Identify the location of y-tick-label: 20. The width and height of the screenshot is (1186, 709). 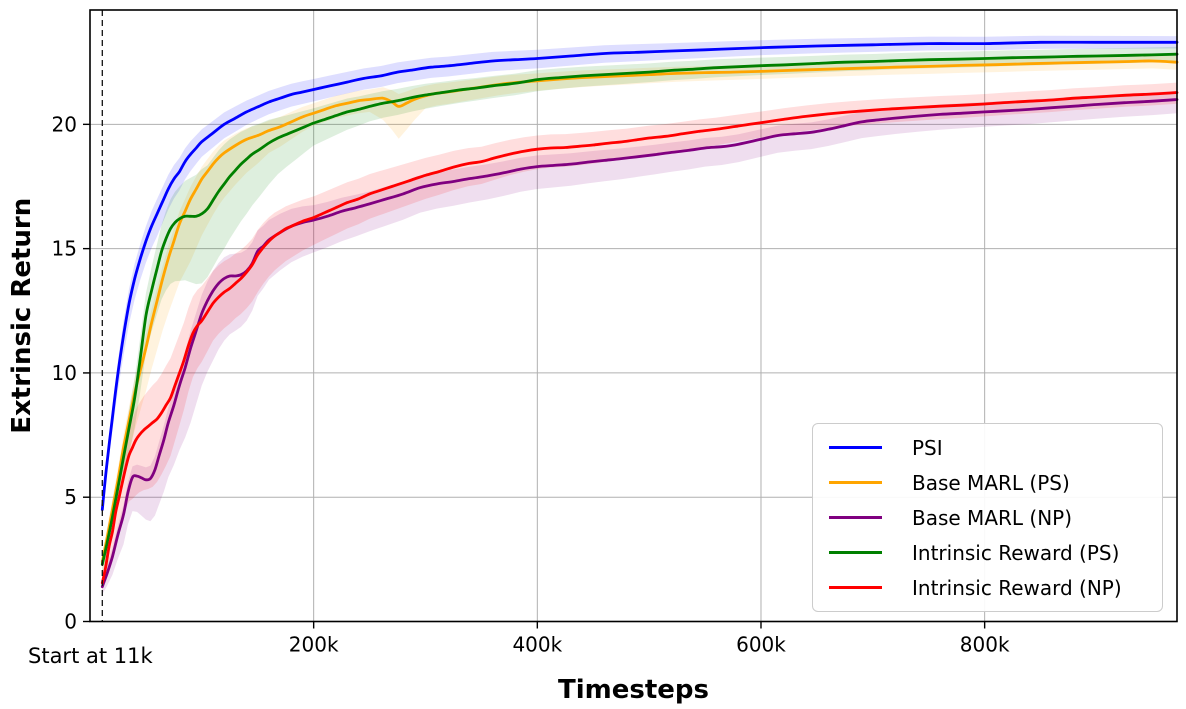
(64, 124).